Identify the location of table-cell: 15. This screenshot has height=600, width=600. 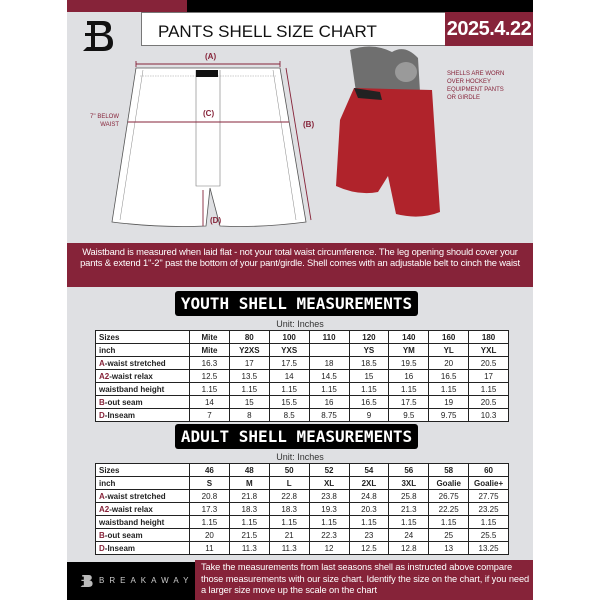
(369, 376).